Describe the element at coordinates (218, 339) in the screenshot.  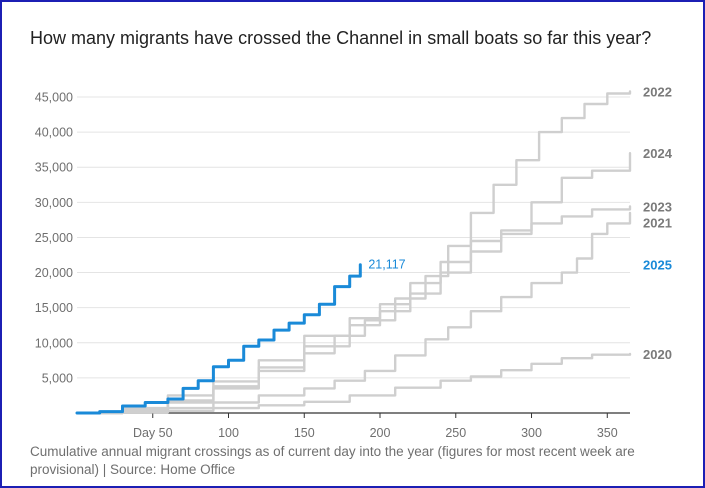
I see `series-line-2025` at that location.